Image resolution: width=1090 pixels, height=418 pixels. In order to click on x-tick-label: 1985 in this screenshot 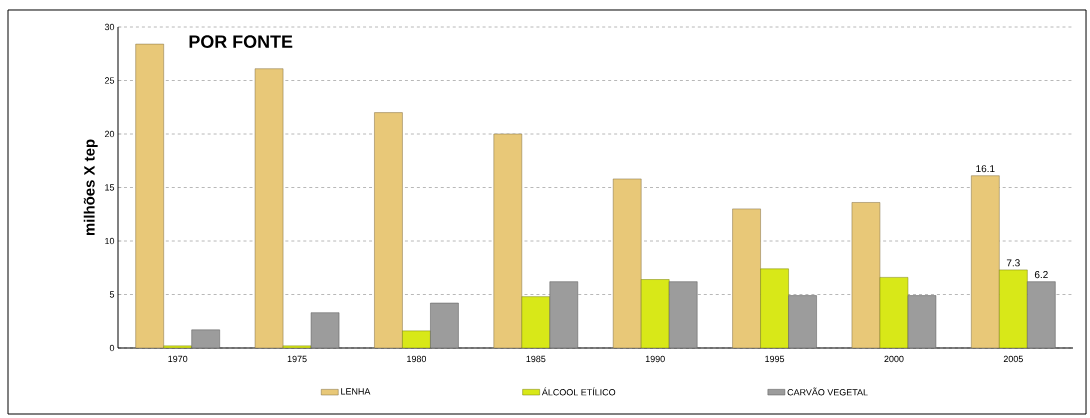, I will do `click(536, 359)`.